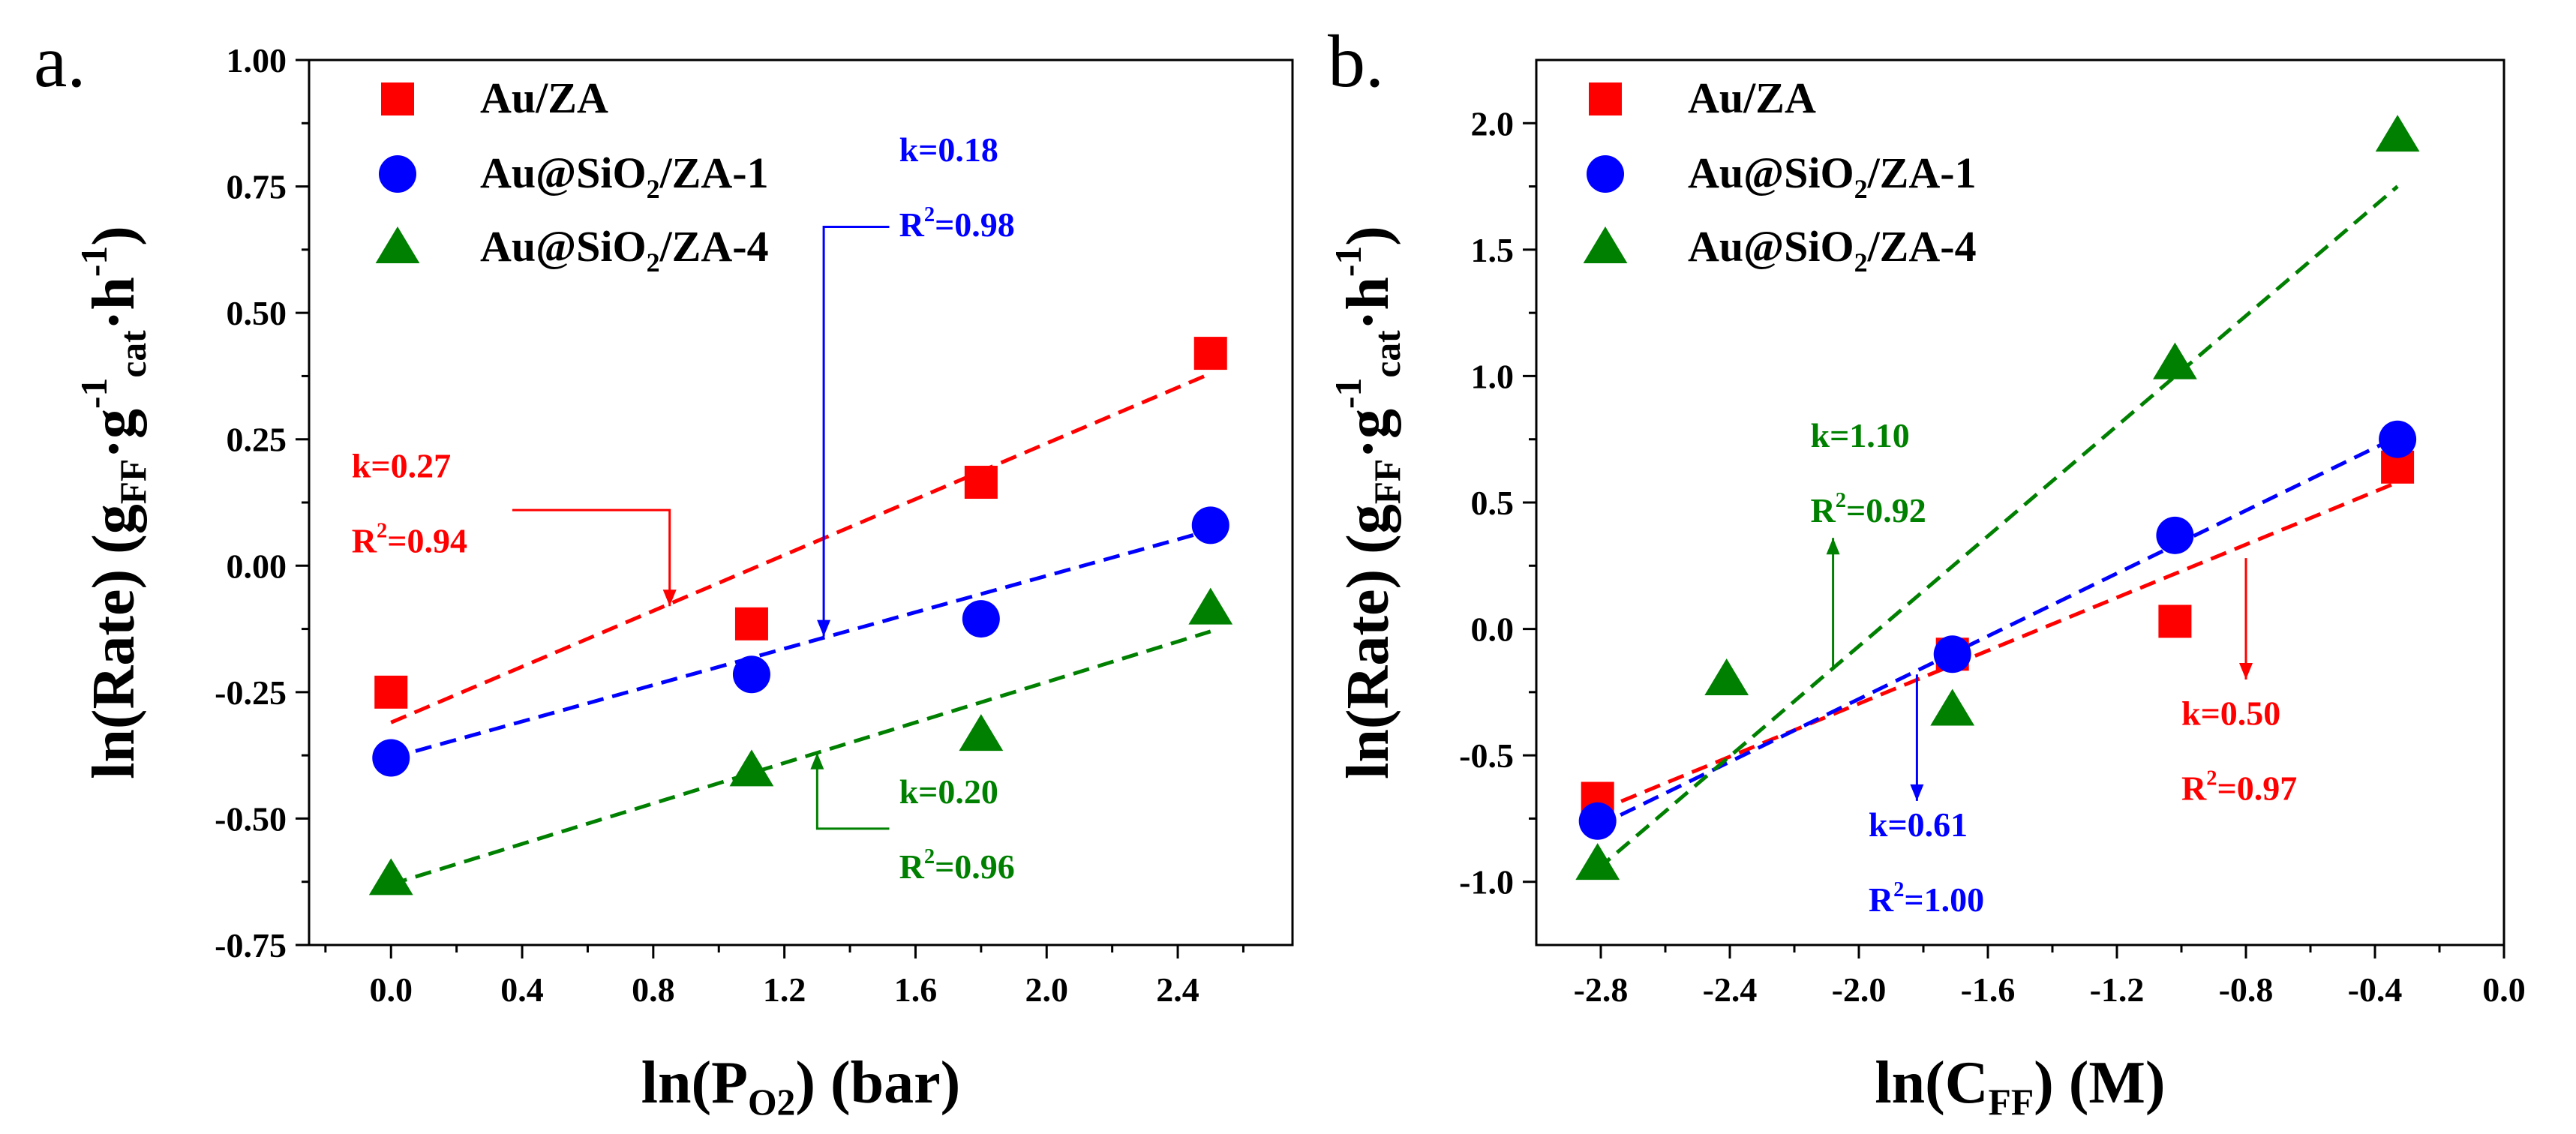 The width and height of the screenshot is (2576, 1134). I want to click on panel-b-annotation-r2: R2=0.92, so click(1868, 509).